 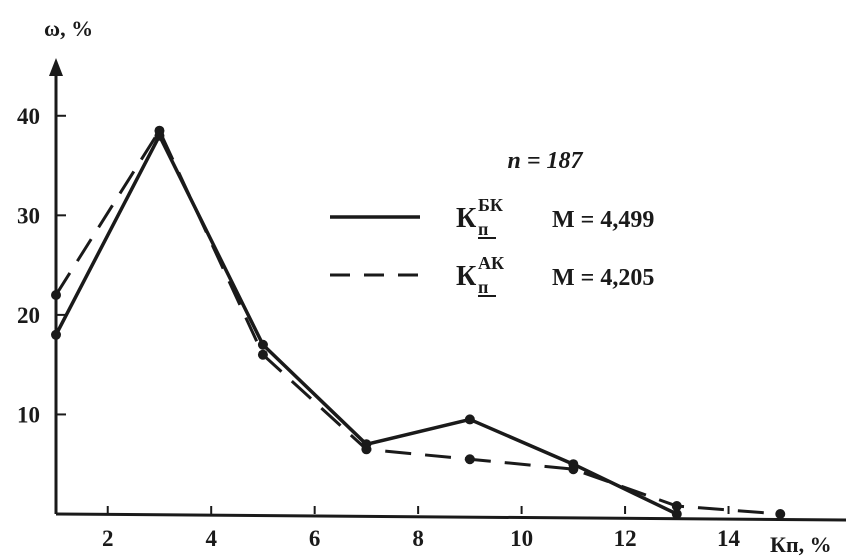 What do you see at coordinates (603, 278) in the screenshot?
I see `legend-mean-label: M = 4,205` at bounding box center [603, 278].